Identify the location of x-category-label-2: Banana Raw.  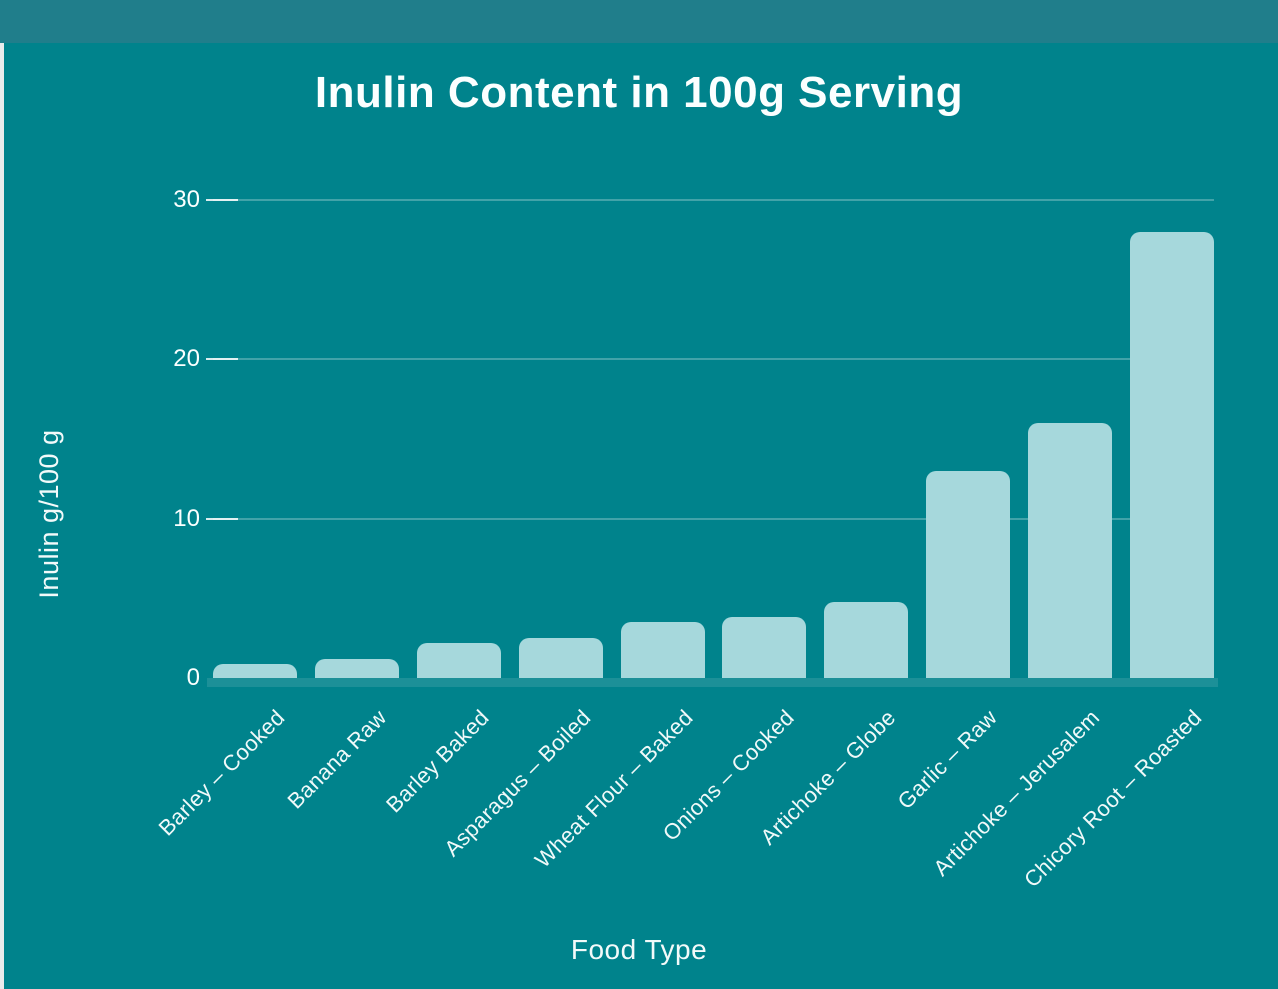
(337, 759).